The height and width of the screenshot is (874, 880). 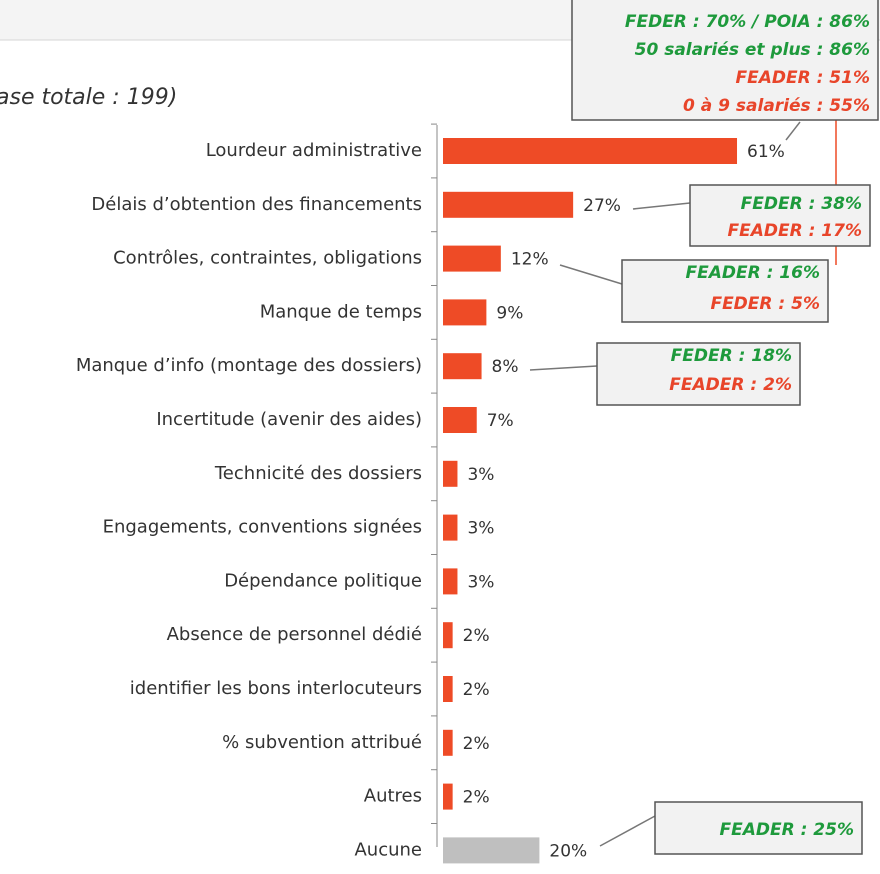 I want to click on annotation-text: FEDER : 5%, so click(x=765, y=304).